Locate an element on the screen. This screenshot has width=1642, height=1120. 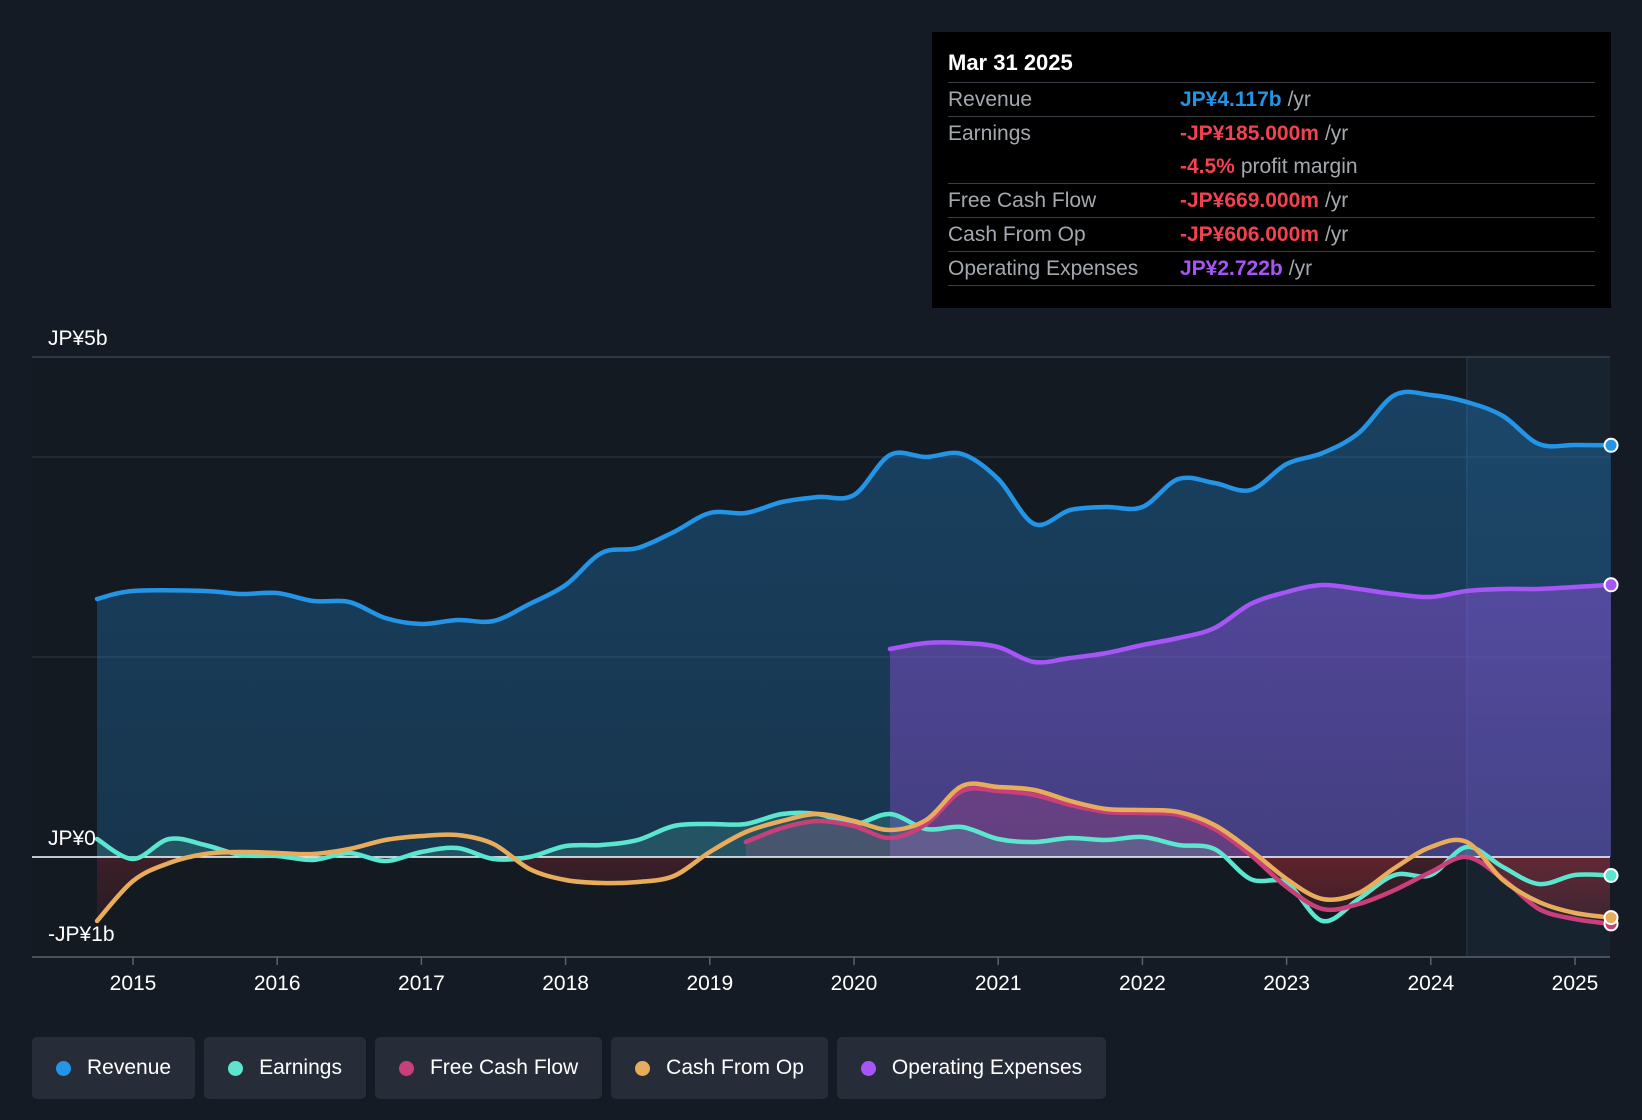
legend-label: Free Cash Flow is located at coordinates (504, 1067).